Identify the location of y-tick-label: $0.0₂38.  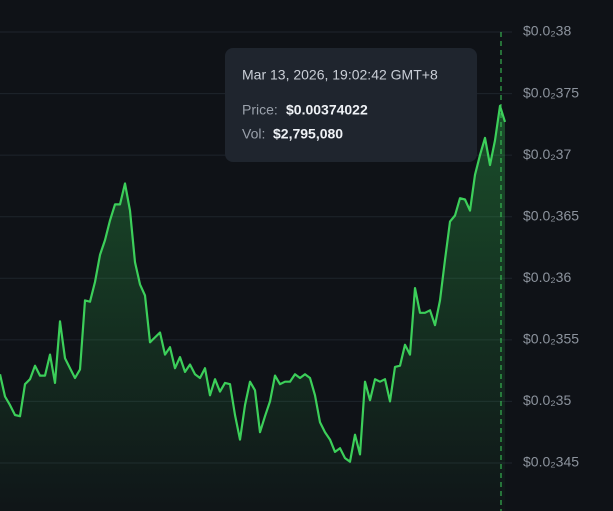
(547, 31).